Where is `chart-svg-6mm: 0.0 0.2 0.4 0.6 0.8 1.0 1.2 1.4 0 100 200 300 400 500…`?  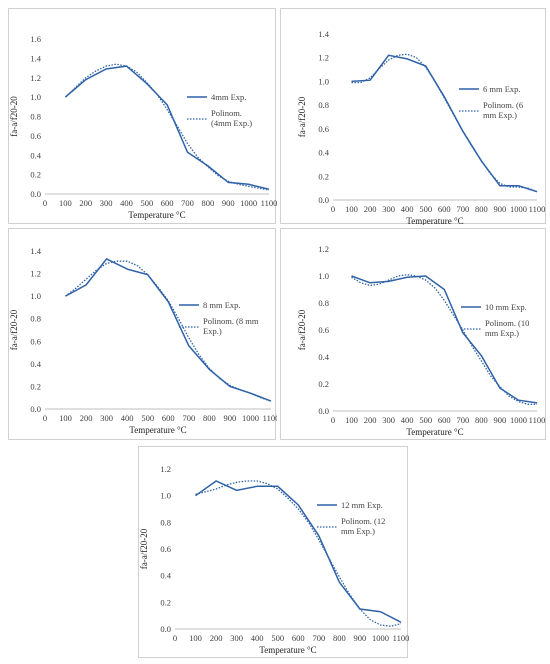
chart-svg-6mm: 0.0 0.2 0.4 0.6 0.8 1.0 1.2 1.4 0 100 200 300 400 500… is located at coordinates (421, 127).